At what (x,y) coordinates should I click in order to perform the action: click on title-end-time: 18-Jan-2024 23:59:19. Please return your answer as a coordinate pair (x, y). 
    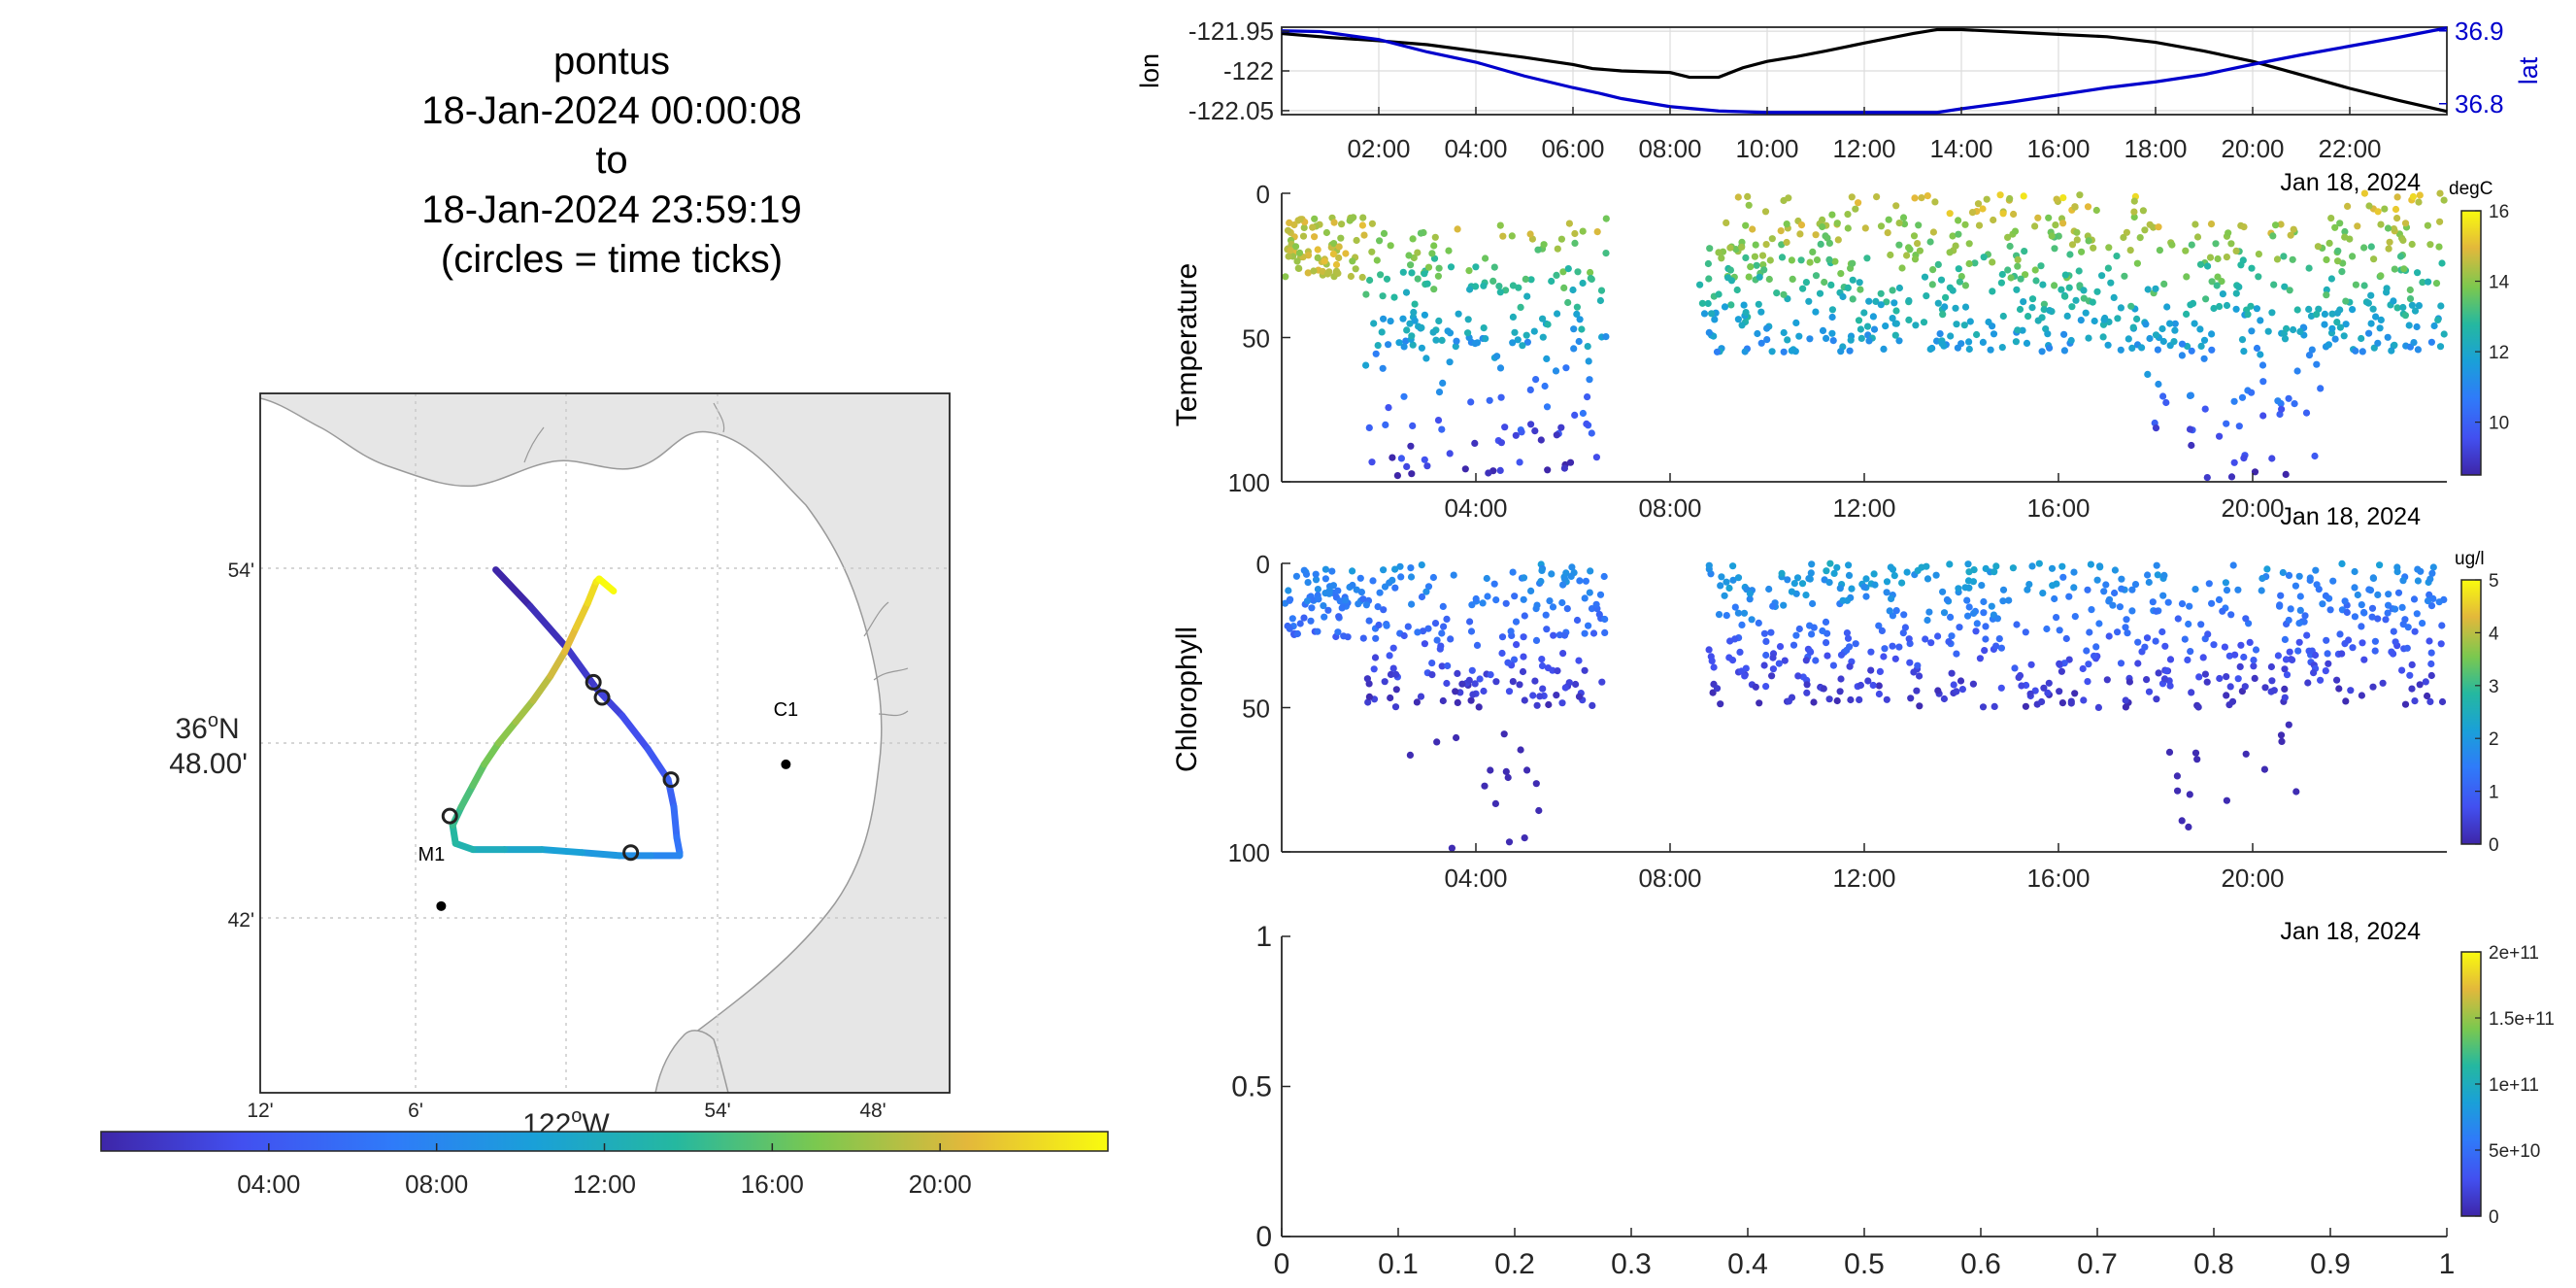
    Looking at the image, I should click on (612, 209).